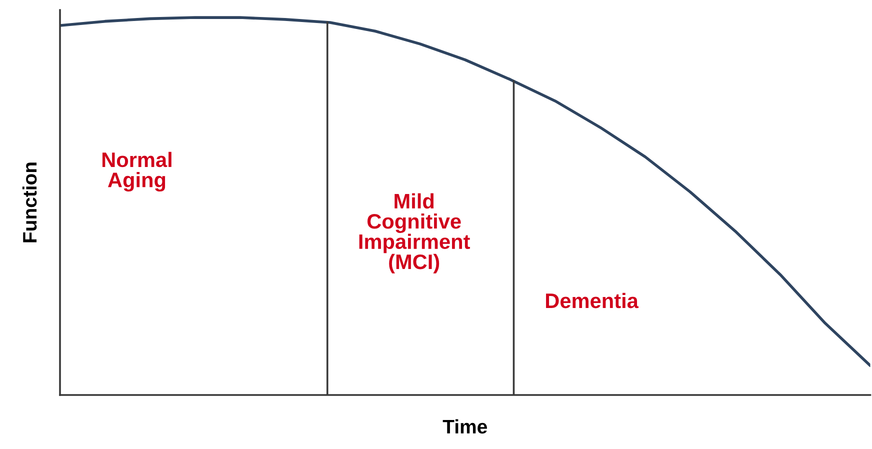 The image size is (872, 449). I want to click on y-axis-title: Function, so click(29, 202).